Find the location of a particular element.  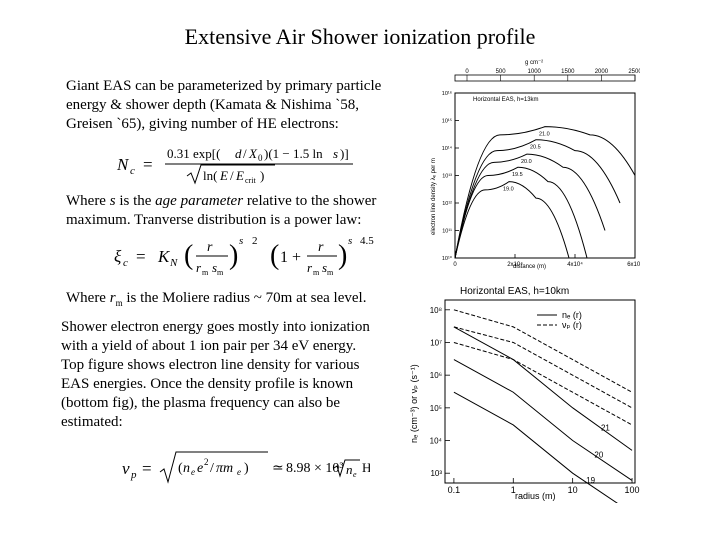

chart1-x-tick-label: 0 is located at coordinates (455, 265).